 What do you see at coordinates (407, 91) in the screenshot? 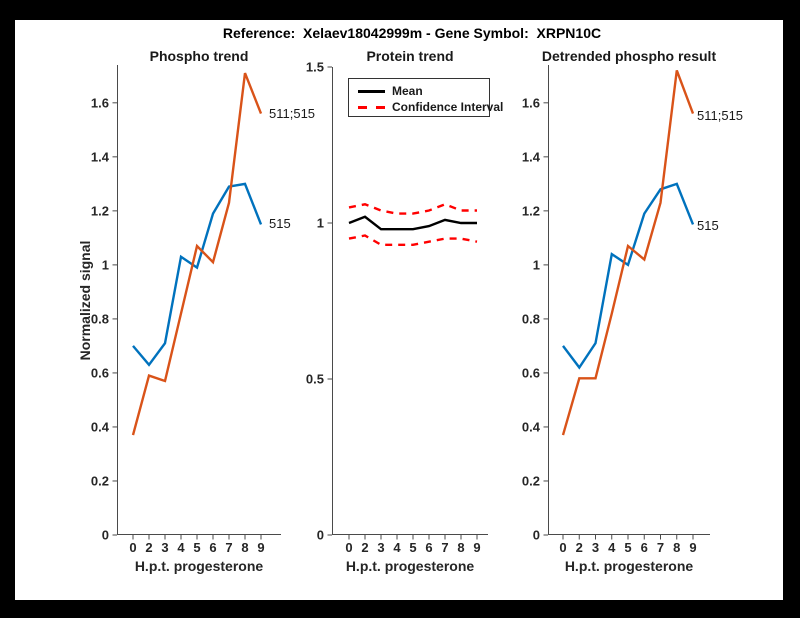
I see `legend-label-mean: Mean` at bounding box center [407, 91].